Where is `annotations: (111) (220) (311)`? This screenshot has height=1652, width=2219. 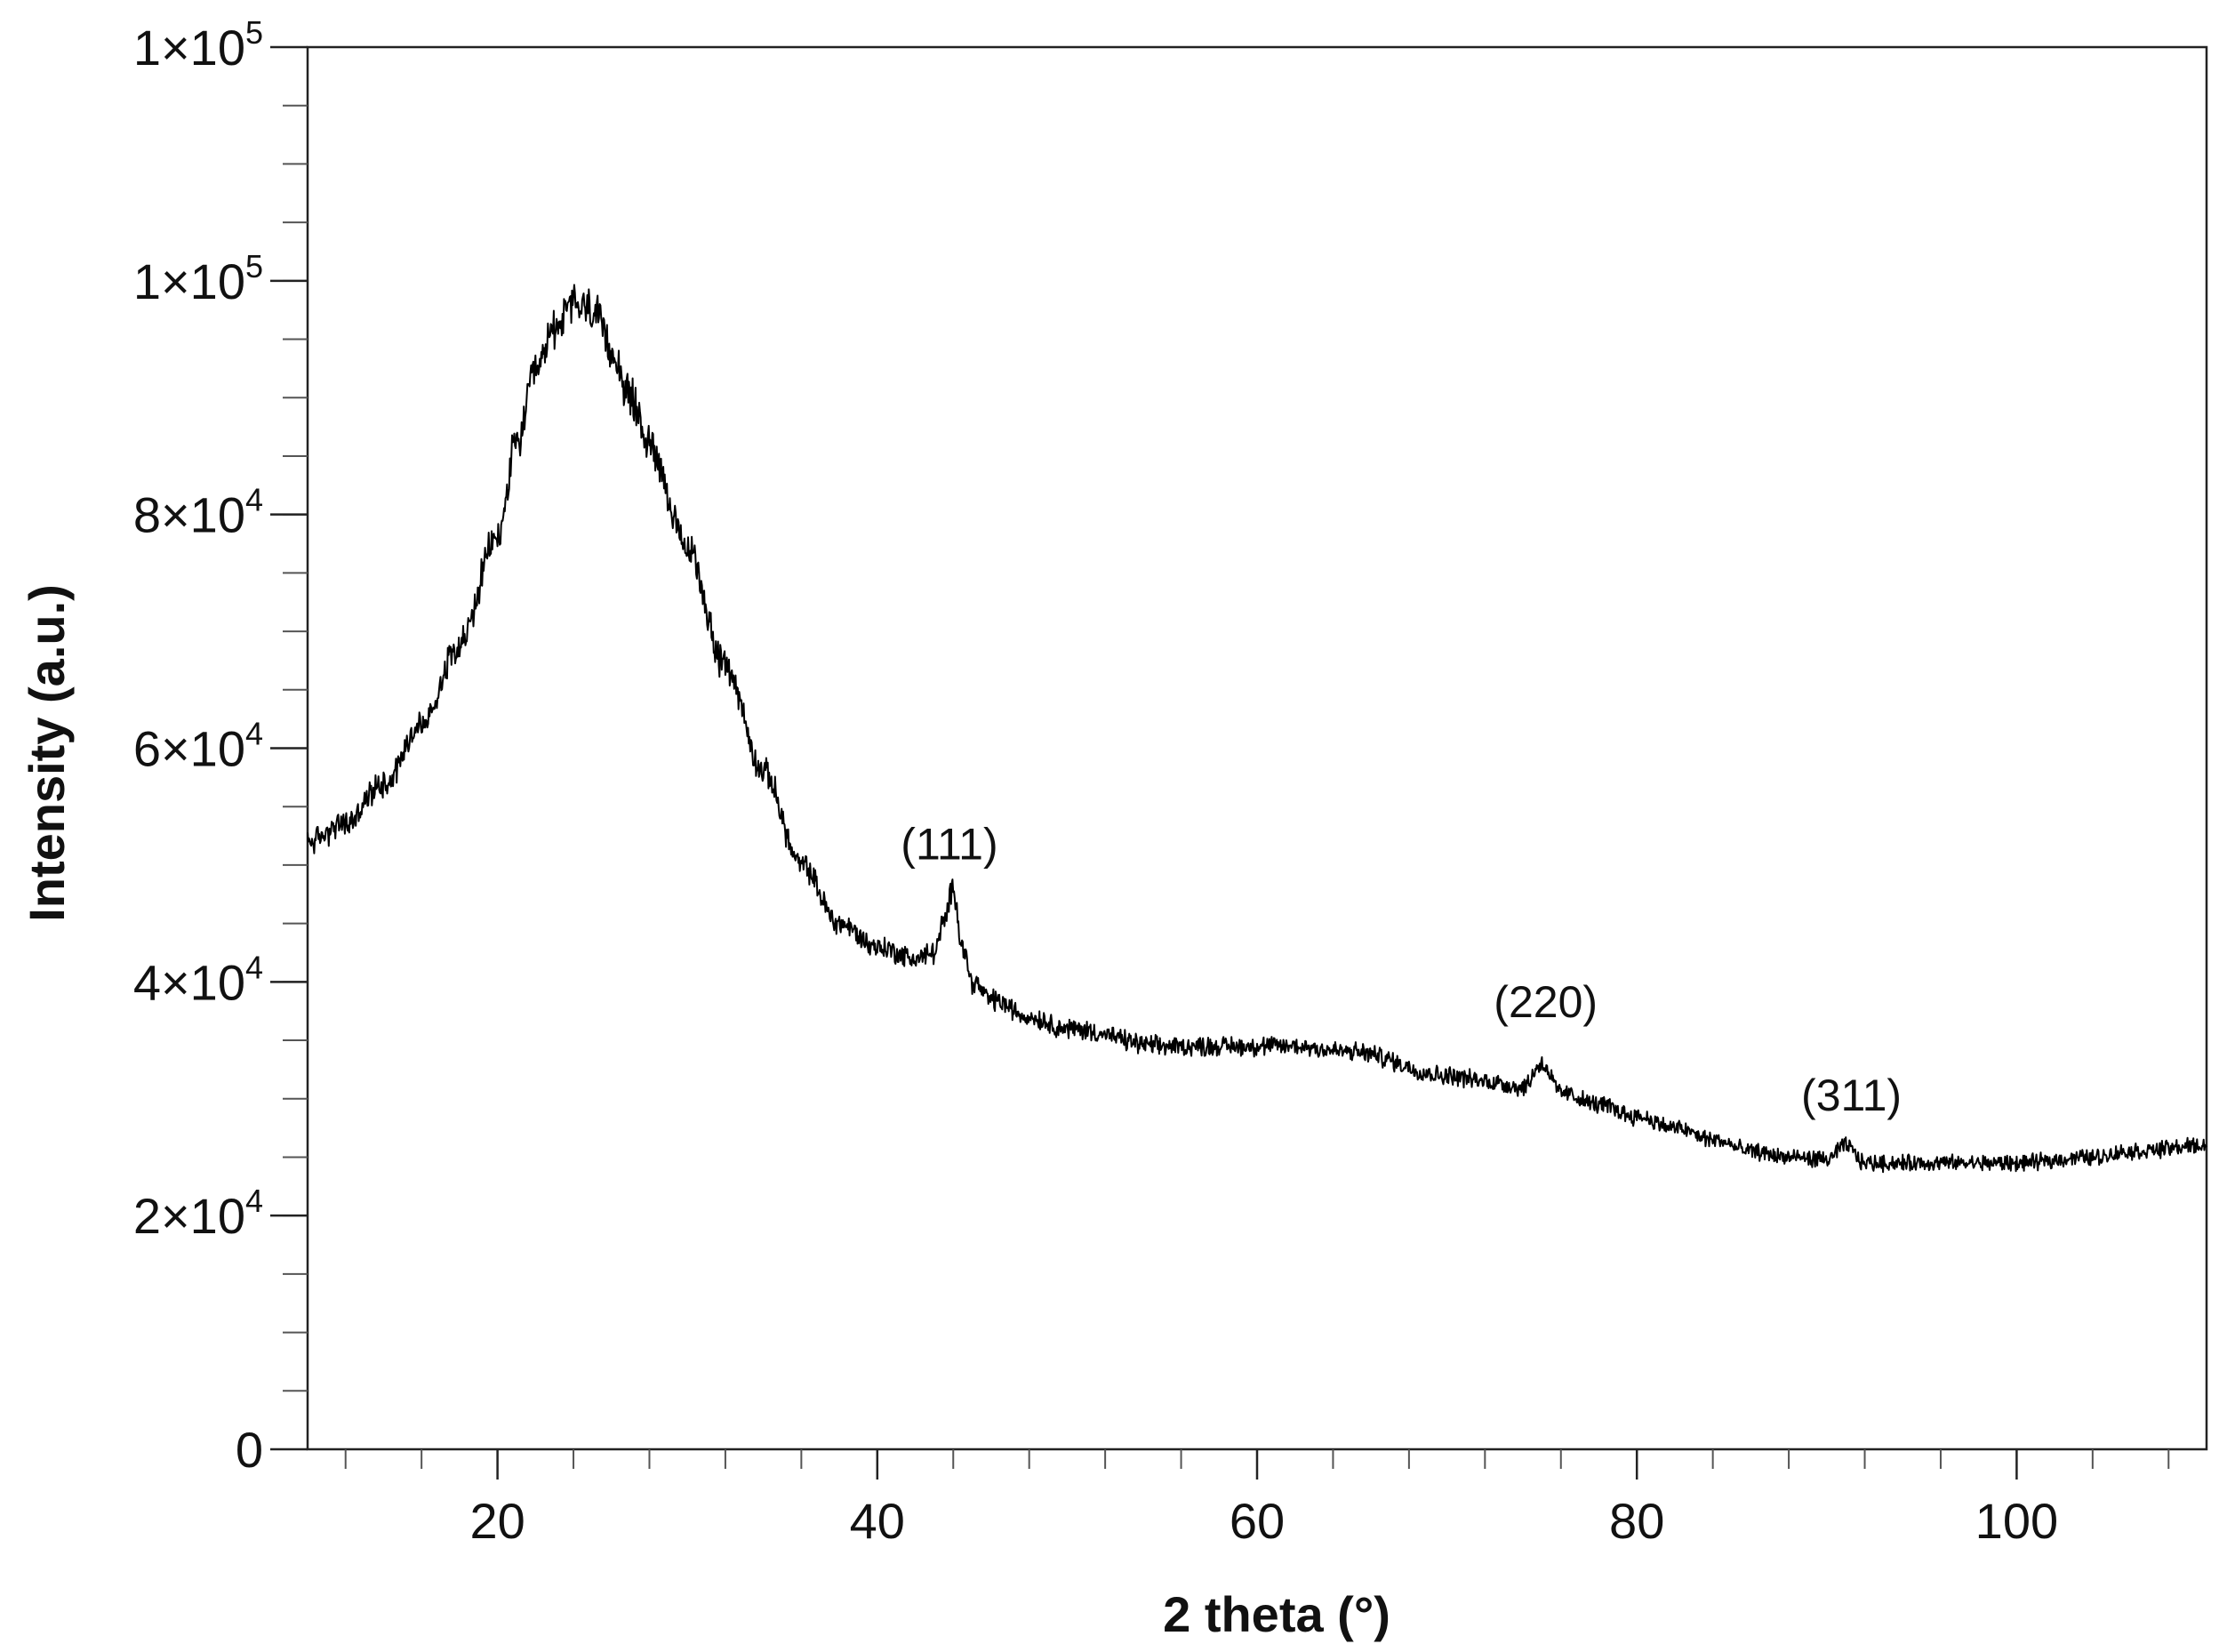 annotations: (111) (220) (311) is located at coordinates (1401, 970).